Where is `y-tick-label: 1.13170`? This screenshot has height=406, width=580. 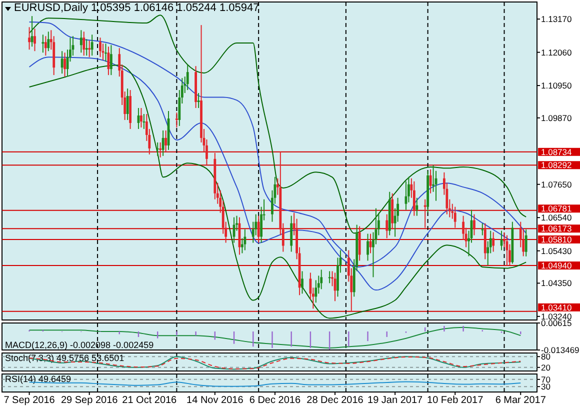
y-tick-label: 1.13170 is located at coordinates (556, 19).